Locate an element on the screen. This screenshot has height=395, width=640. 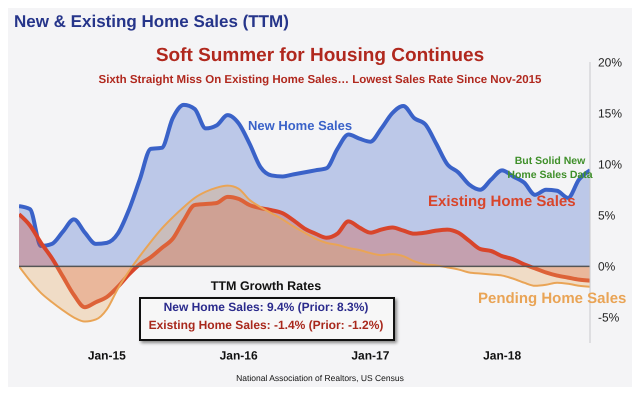
text: National Association of Realtors, US Census is located at coordinates (320, 378).